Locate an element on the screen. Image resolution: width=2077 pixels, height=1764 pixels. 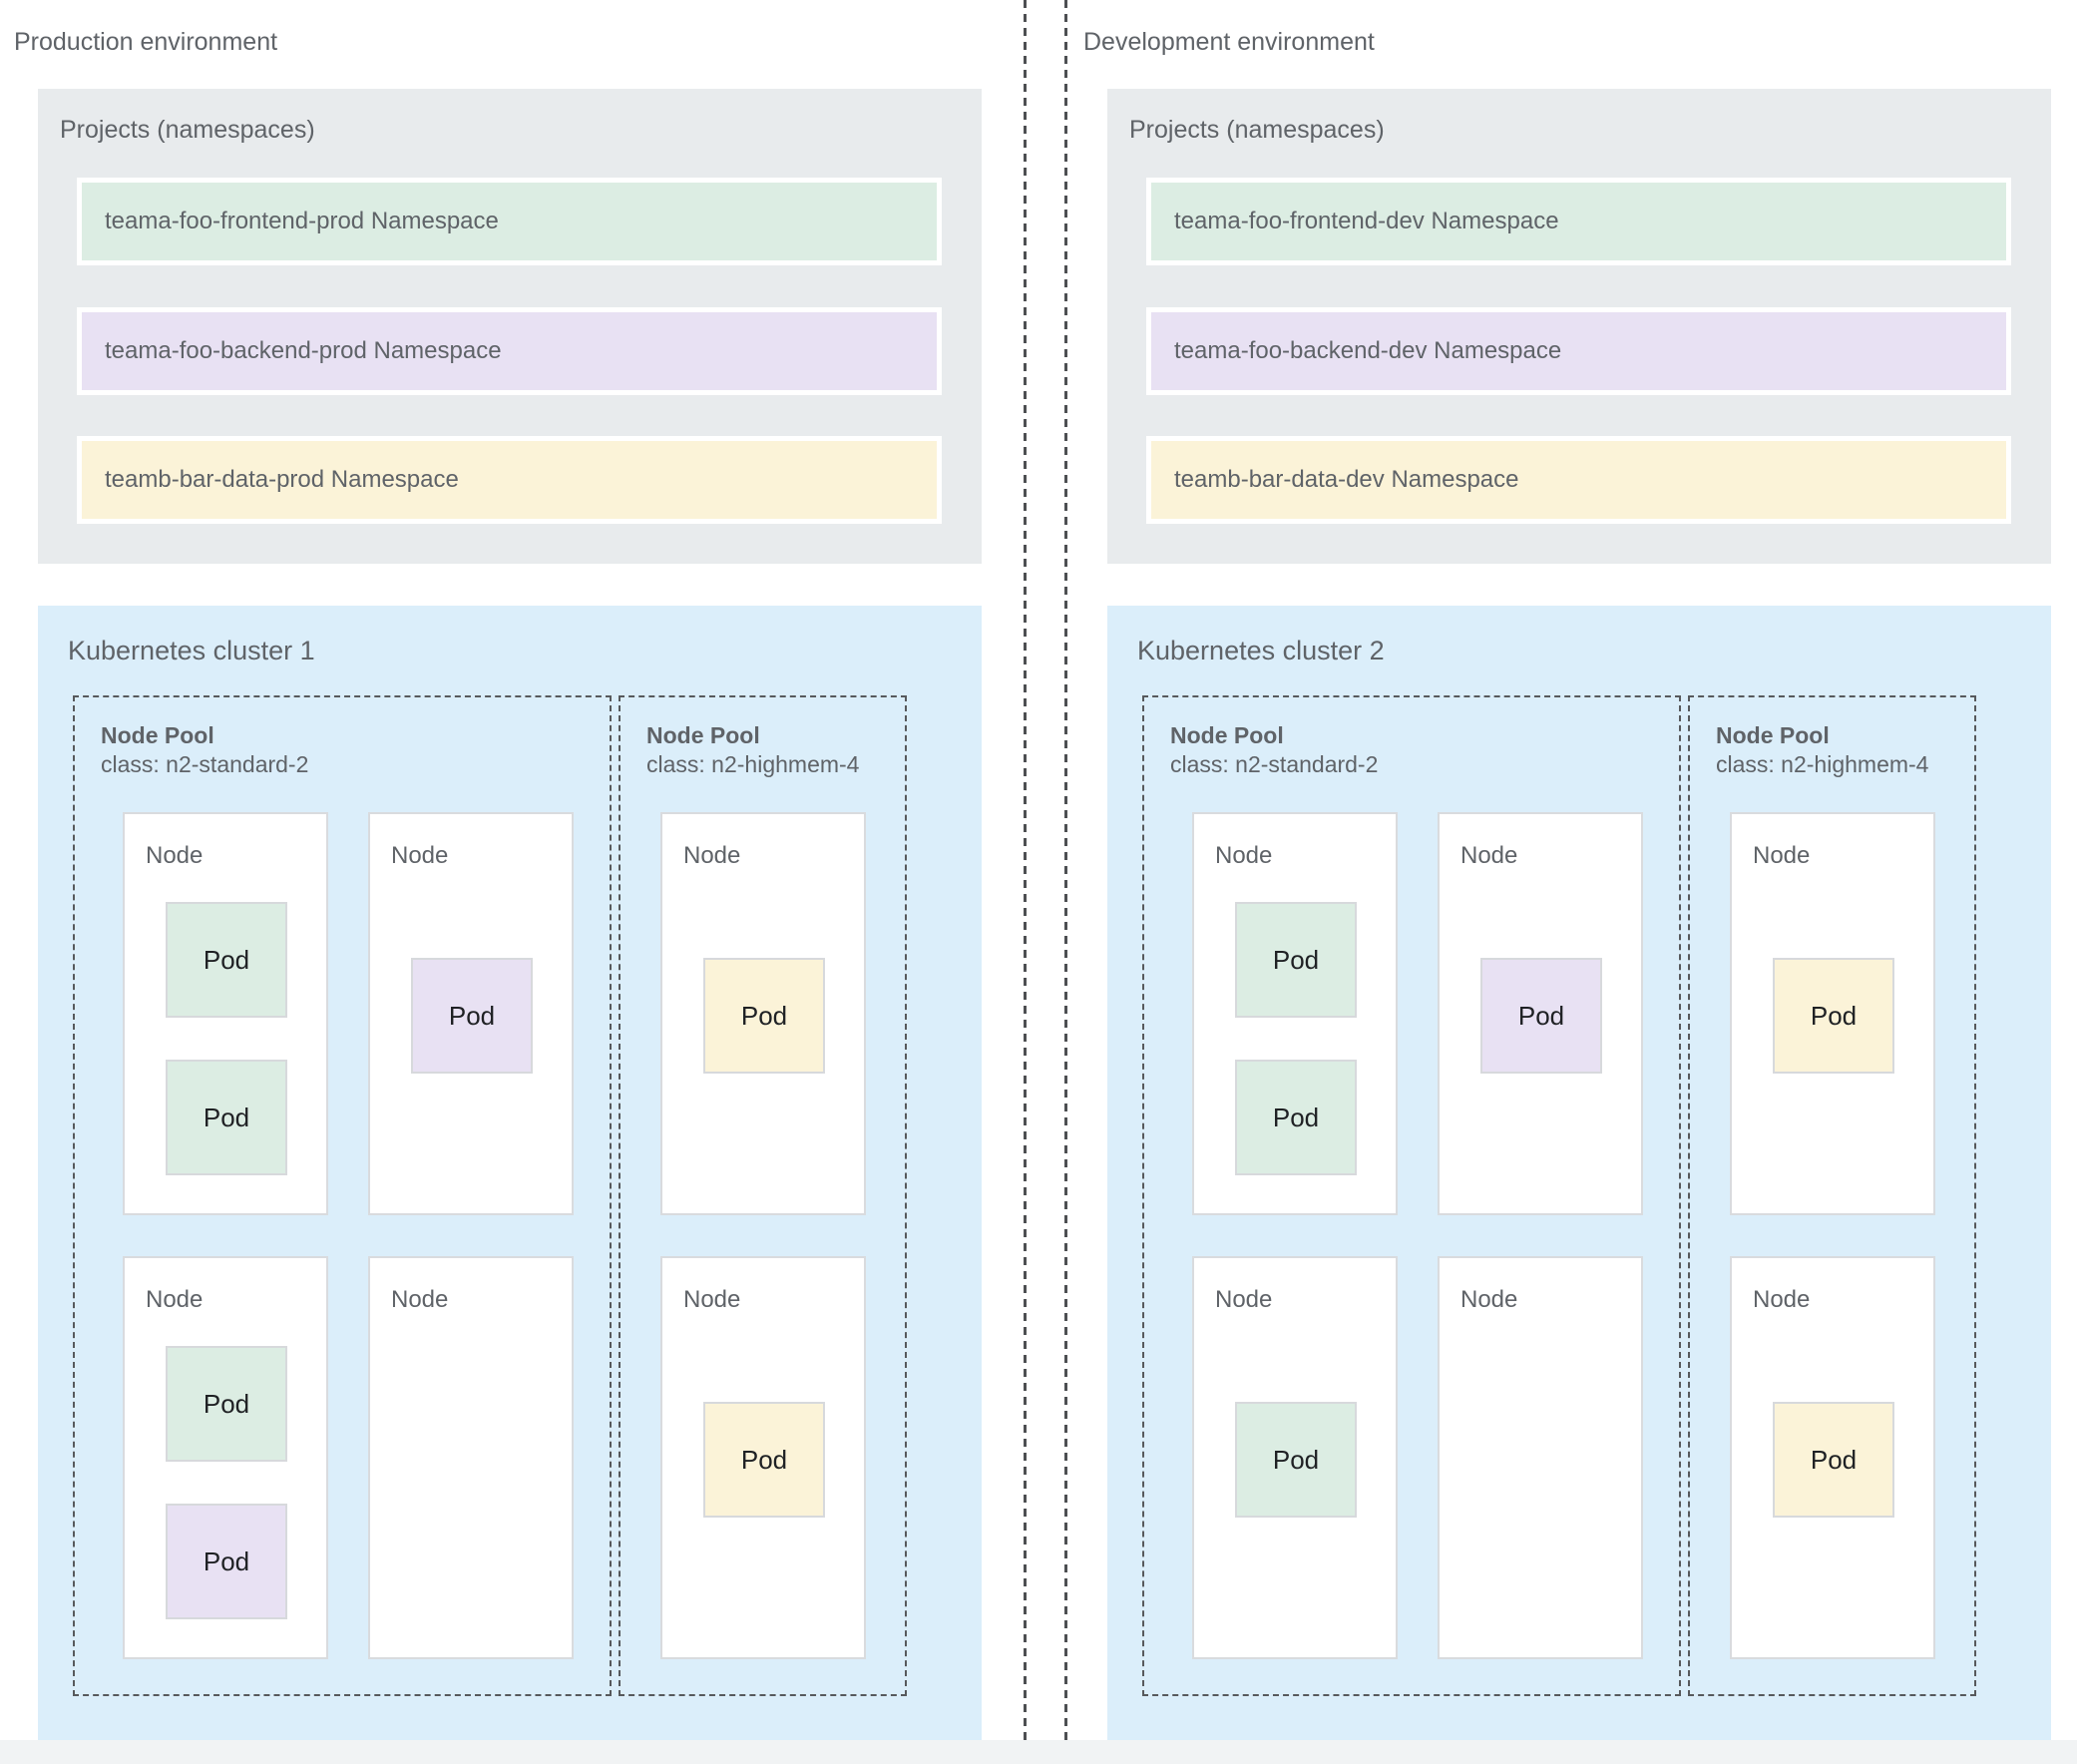
namespace-row: teama-foo-backend-dev Namespace is located at coordinates (1579, 351).